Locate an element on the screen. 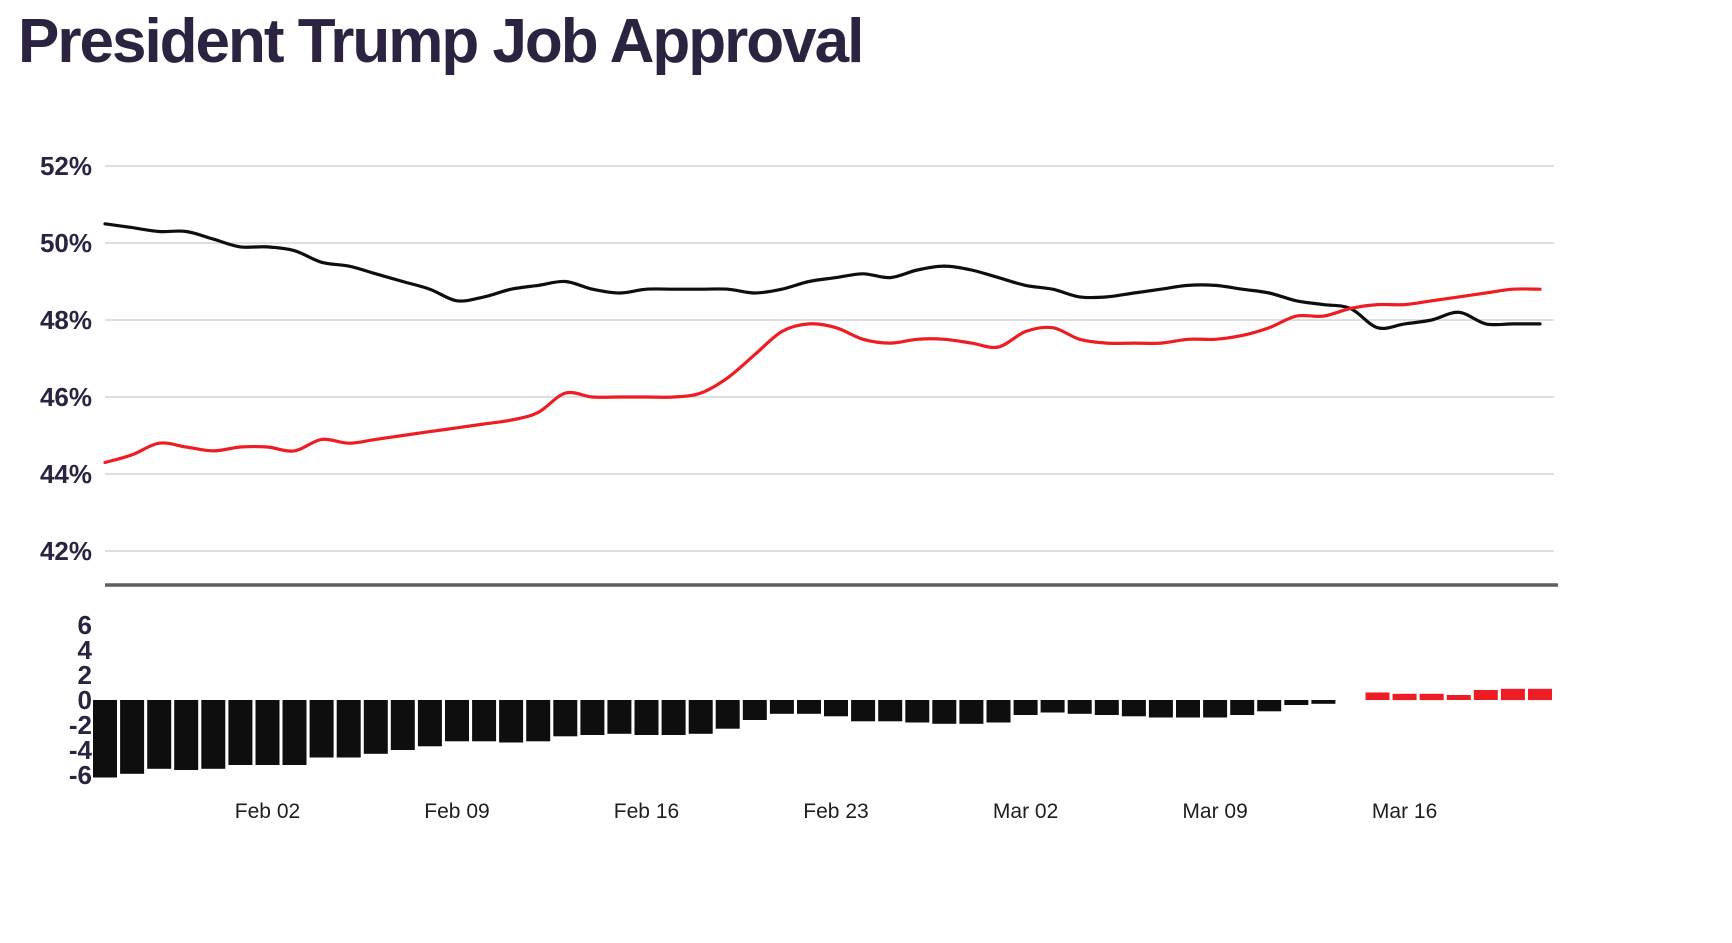  y-tick-label: 44% is located at coordinates (66, 474).